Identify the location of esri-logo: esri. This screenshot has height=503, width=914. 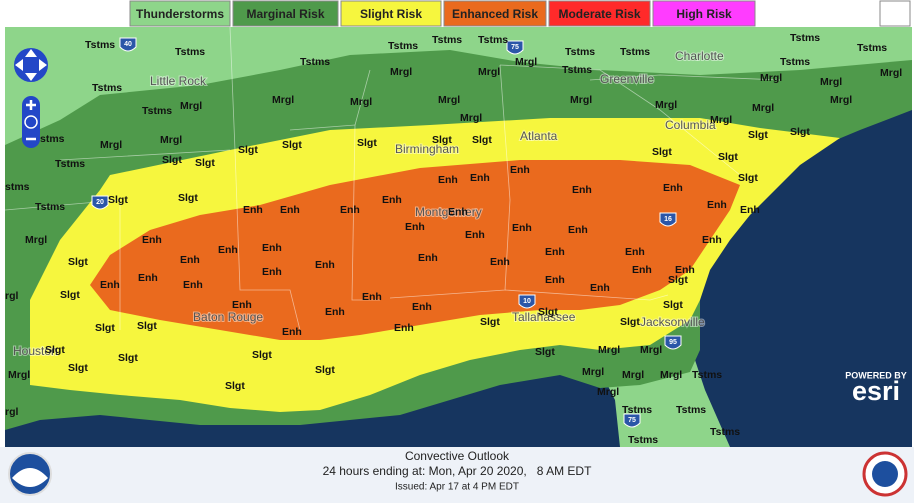
(876, 391).